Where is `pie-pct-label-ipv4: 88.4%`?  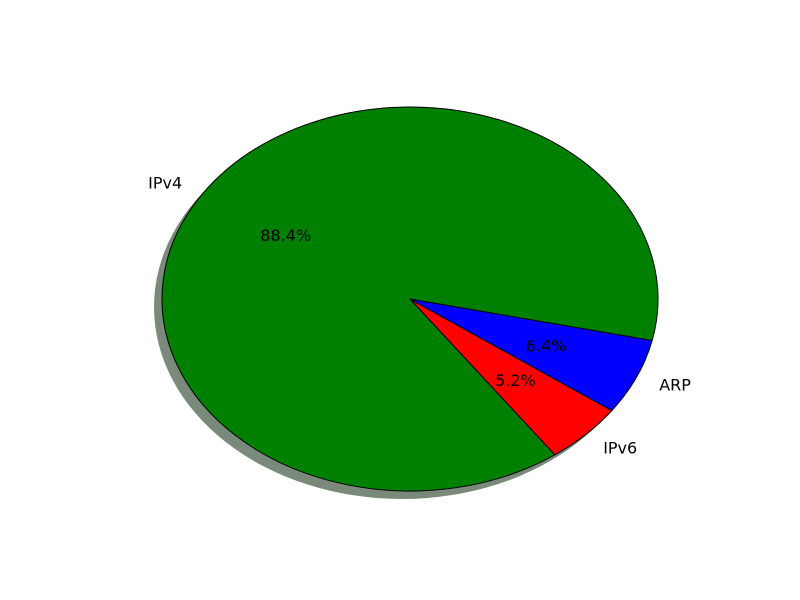 pie-pct-label-ipv4: 88.4% is located at coordinates (285, 235).